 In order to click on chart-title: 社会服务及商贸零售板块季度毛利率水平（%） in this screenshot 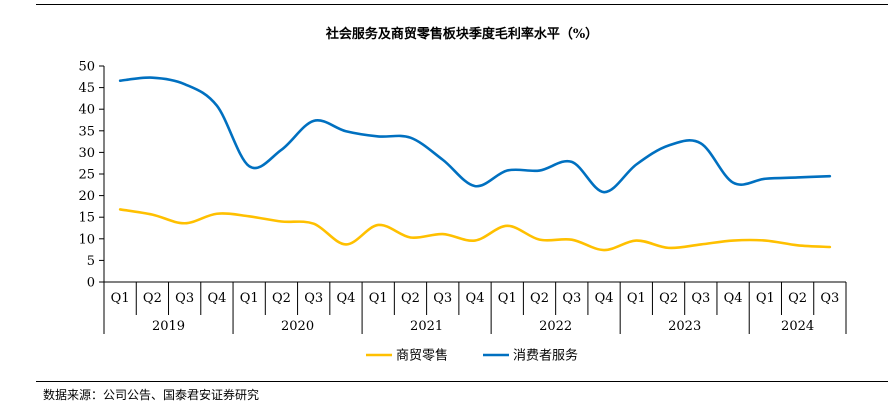, I will do `click(461, 34)`.